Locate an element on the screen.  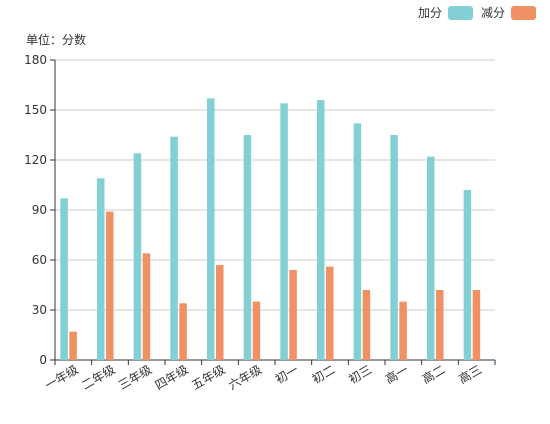
y-tick-label: 0 is located at coordinates (43, 360).